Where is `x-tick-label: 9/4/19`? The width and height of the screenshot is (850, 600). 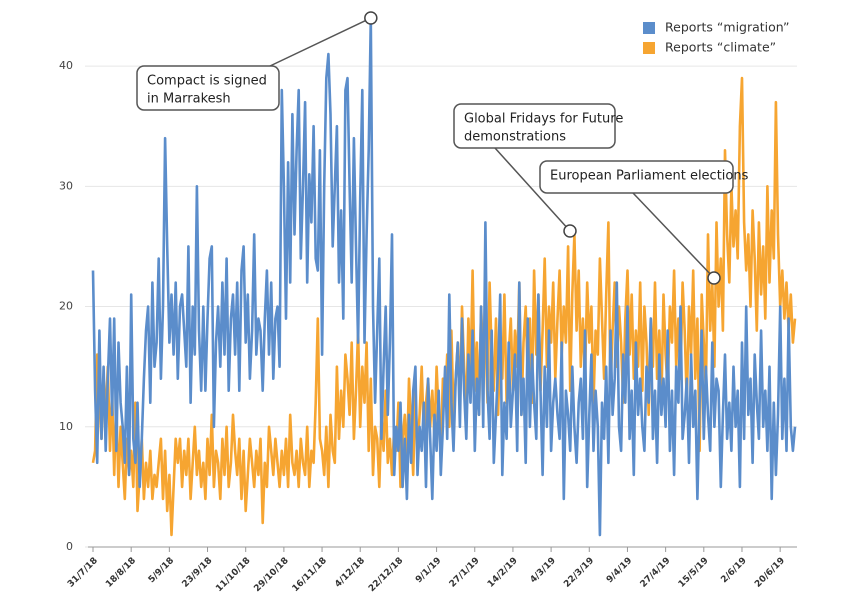
x-tick-label: 9/4/19 is located at coordinates (619, 570).